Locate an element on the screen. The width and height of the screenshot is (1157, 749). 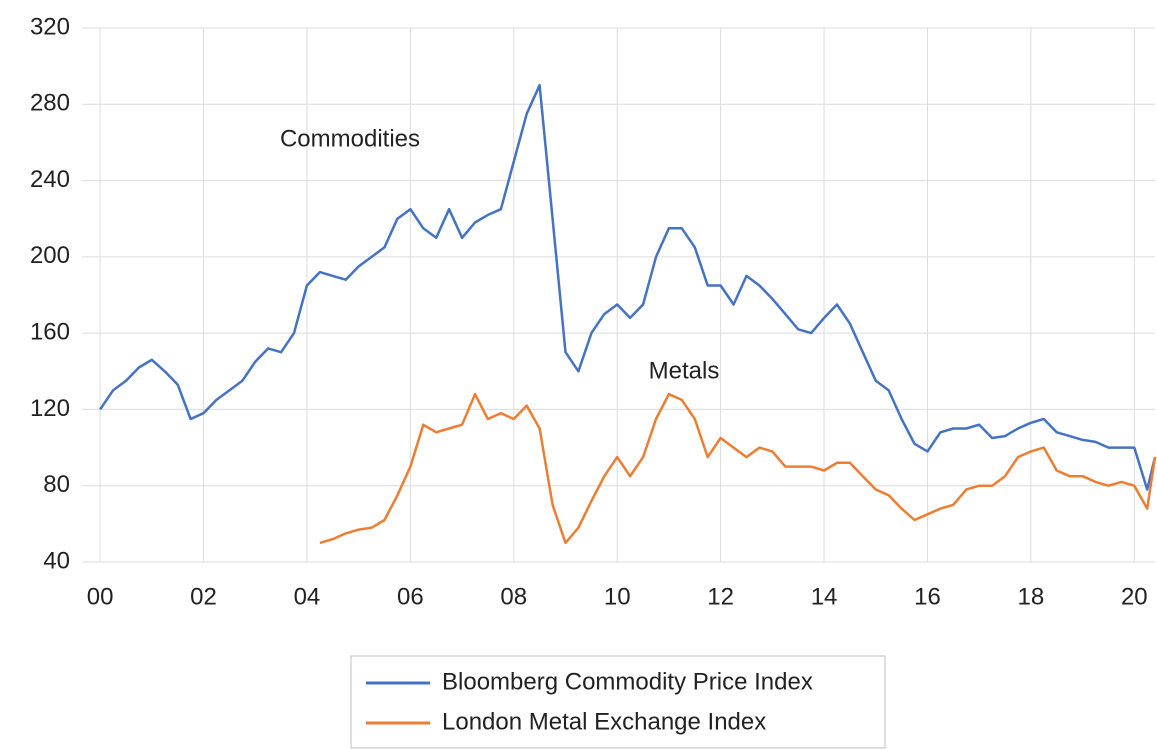
y-tick-label: 80 is located at coordinates (56, 484).